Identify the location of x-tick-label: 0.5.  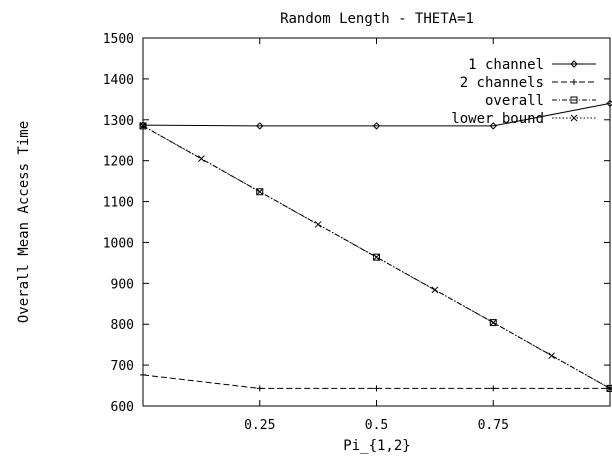
(376, 425).